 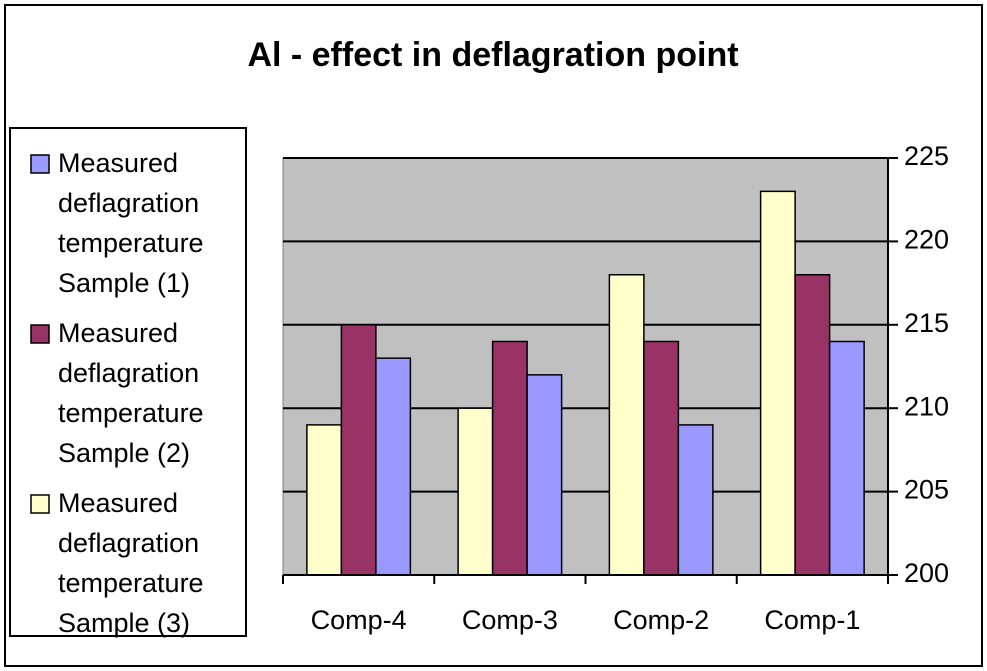 What do you see at coordinates (926, 240) in the screenshot?
I see `y-tick-label: 220` at bounding box center [926, 240].